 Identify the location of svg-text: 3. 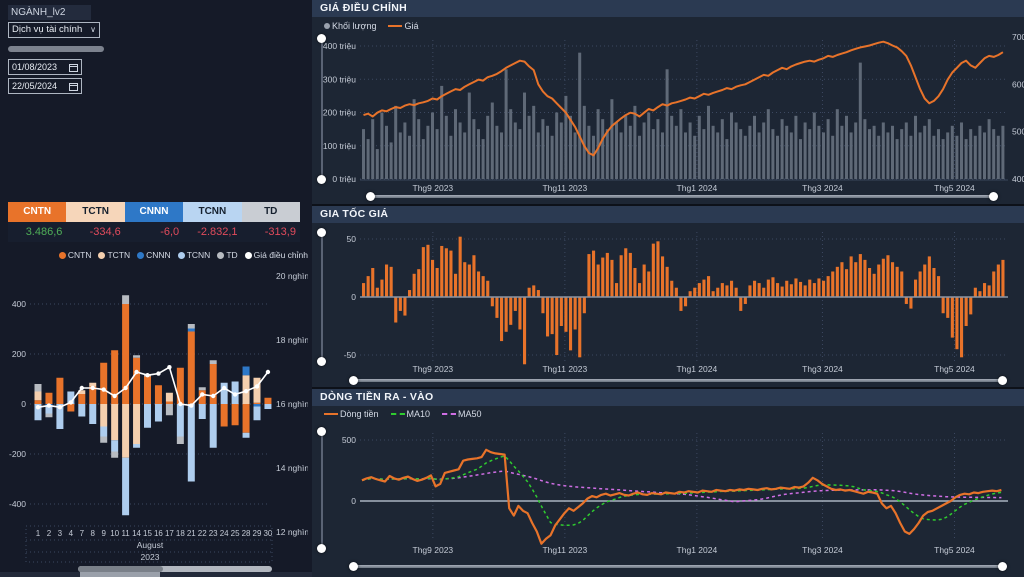
(60, 533).